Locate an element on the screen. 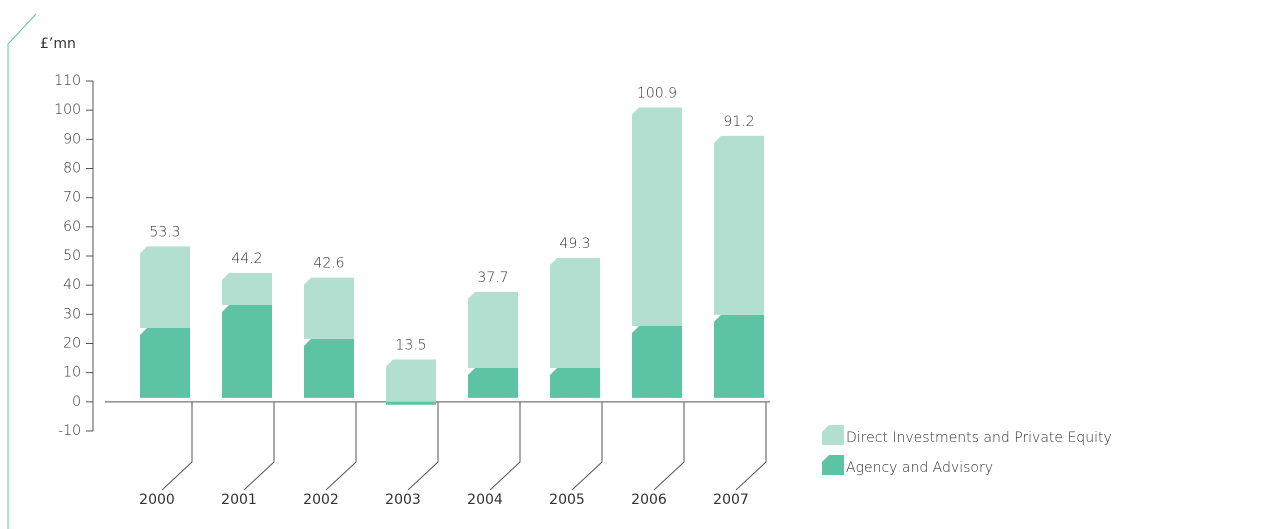 This screenshot has height=529, width=1278. y-tick-label: -10 is located at coordinates (69, 431).